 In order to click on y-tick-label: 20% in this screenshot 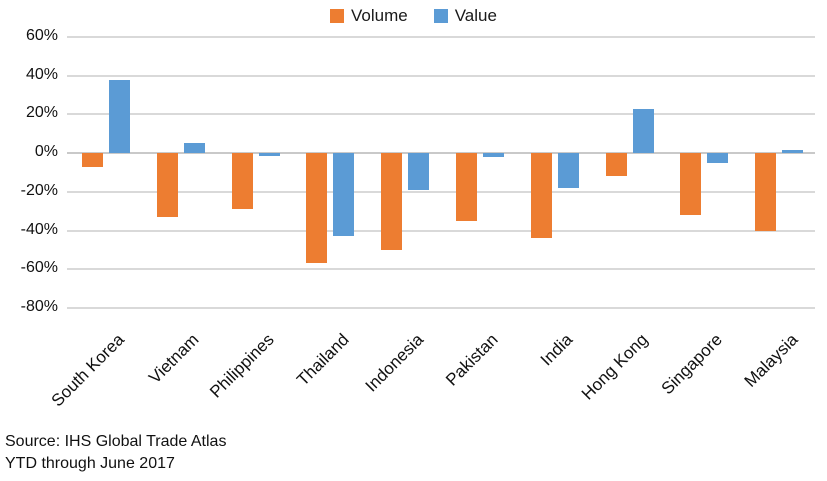, I will do `click(41, 113)`.